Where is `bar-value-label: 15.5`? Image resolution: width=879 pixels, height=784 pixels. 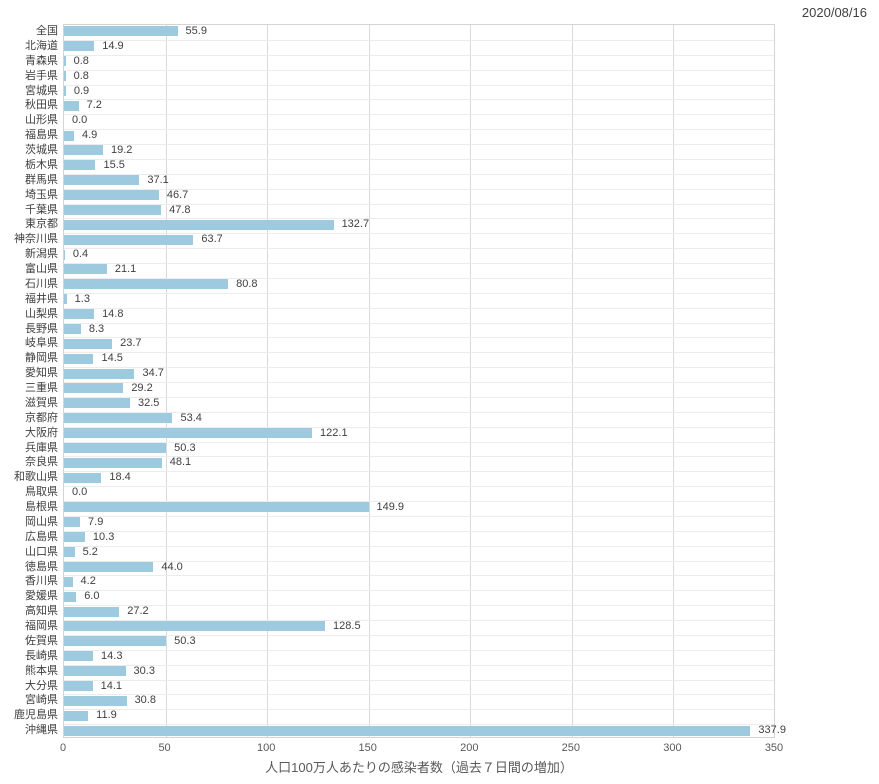 bar-value-label: 15.5 is located at coordinates (114, 164).